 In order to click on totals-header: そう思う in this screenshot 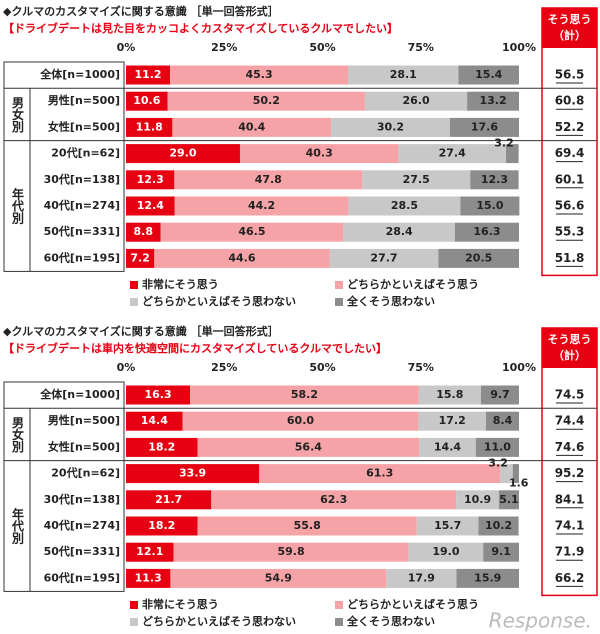, I will do `click(570, 339)`.